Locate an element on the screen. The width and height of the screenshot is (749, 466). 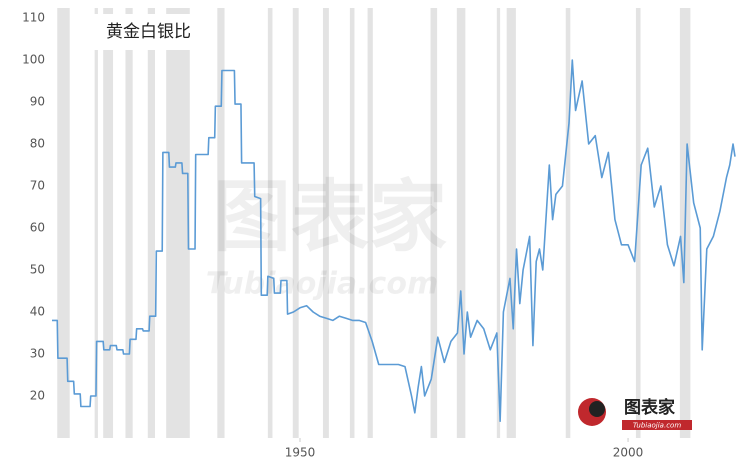
y-tick-label: 90 is located at coordinates (37, 102).